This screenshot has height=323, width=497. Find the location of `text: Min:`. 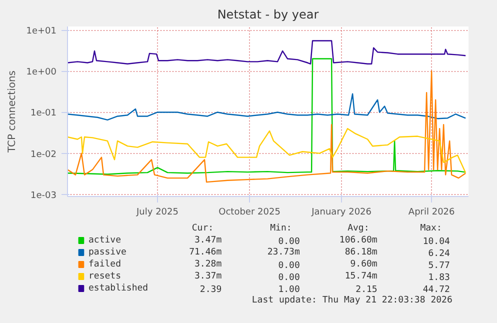

text: Min: is located at coordinates (281, 229).